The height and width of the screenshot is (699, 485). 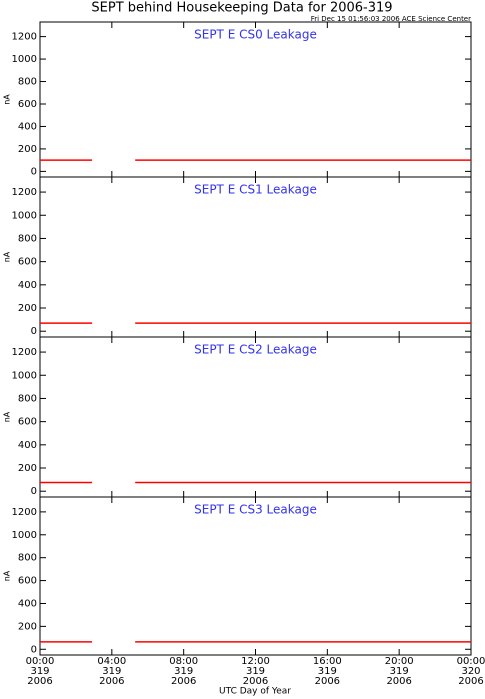 What do you see at coordinates (255, 190) in the screenshot?
I see `panel-title: SEPT E CS1 Leakage` at bounding box center [255, 190].